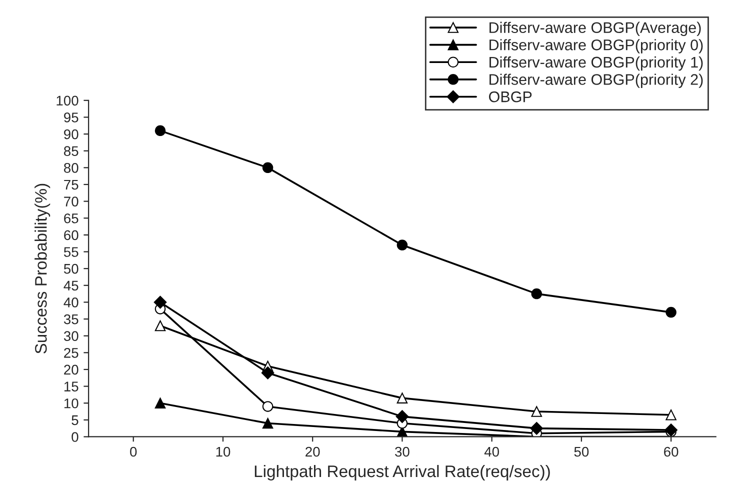 This screenshot has height=502, width=738. What do you see at coordinates (71, 252) in the screenshot?
I see `y-tick-label: 55` at bounding box center [71, 252].